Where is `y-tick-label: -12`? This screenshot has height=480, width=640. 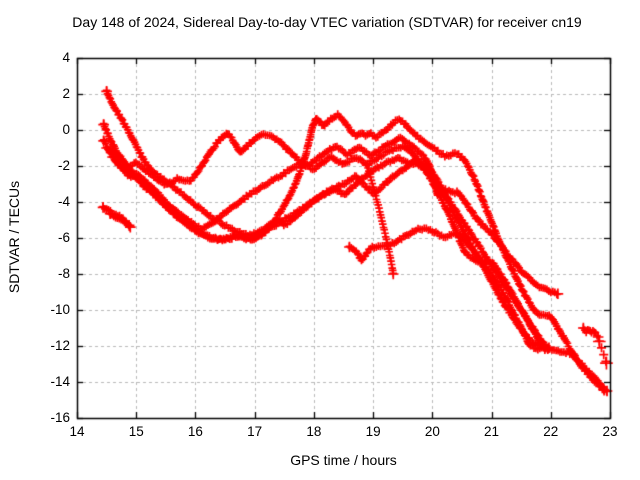
y-tick-label: -12 is located at coordinates (60, 345).